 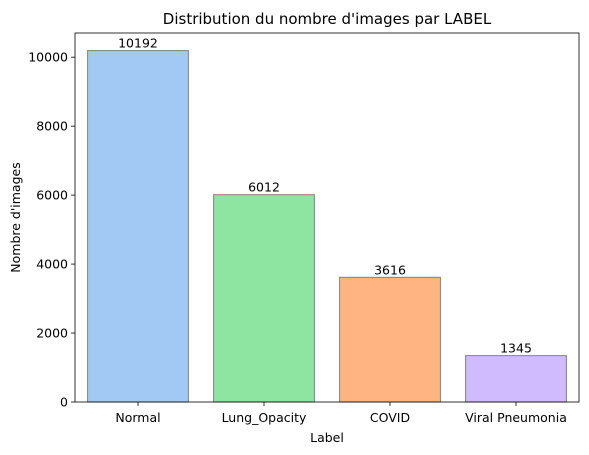 What do you see at coordinates (264, 298) in the screenshot?
I see `bar-lung-opacity` at bounding box center [264, 298].